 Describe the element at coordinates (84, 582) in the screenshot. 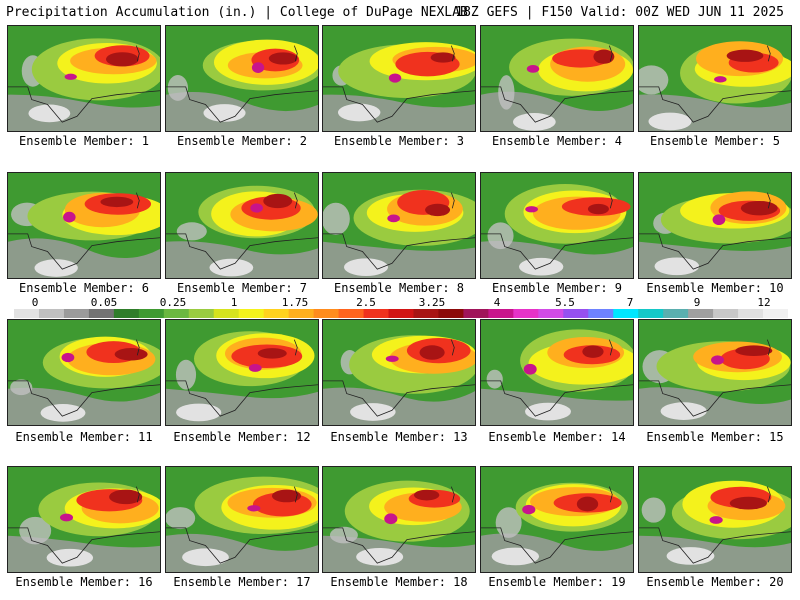

I see `ensemble-member-label: Ensemble Member: 16` at that location.